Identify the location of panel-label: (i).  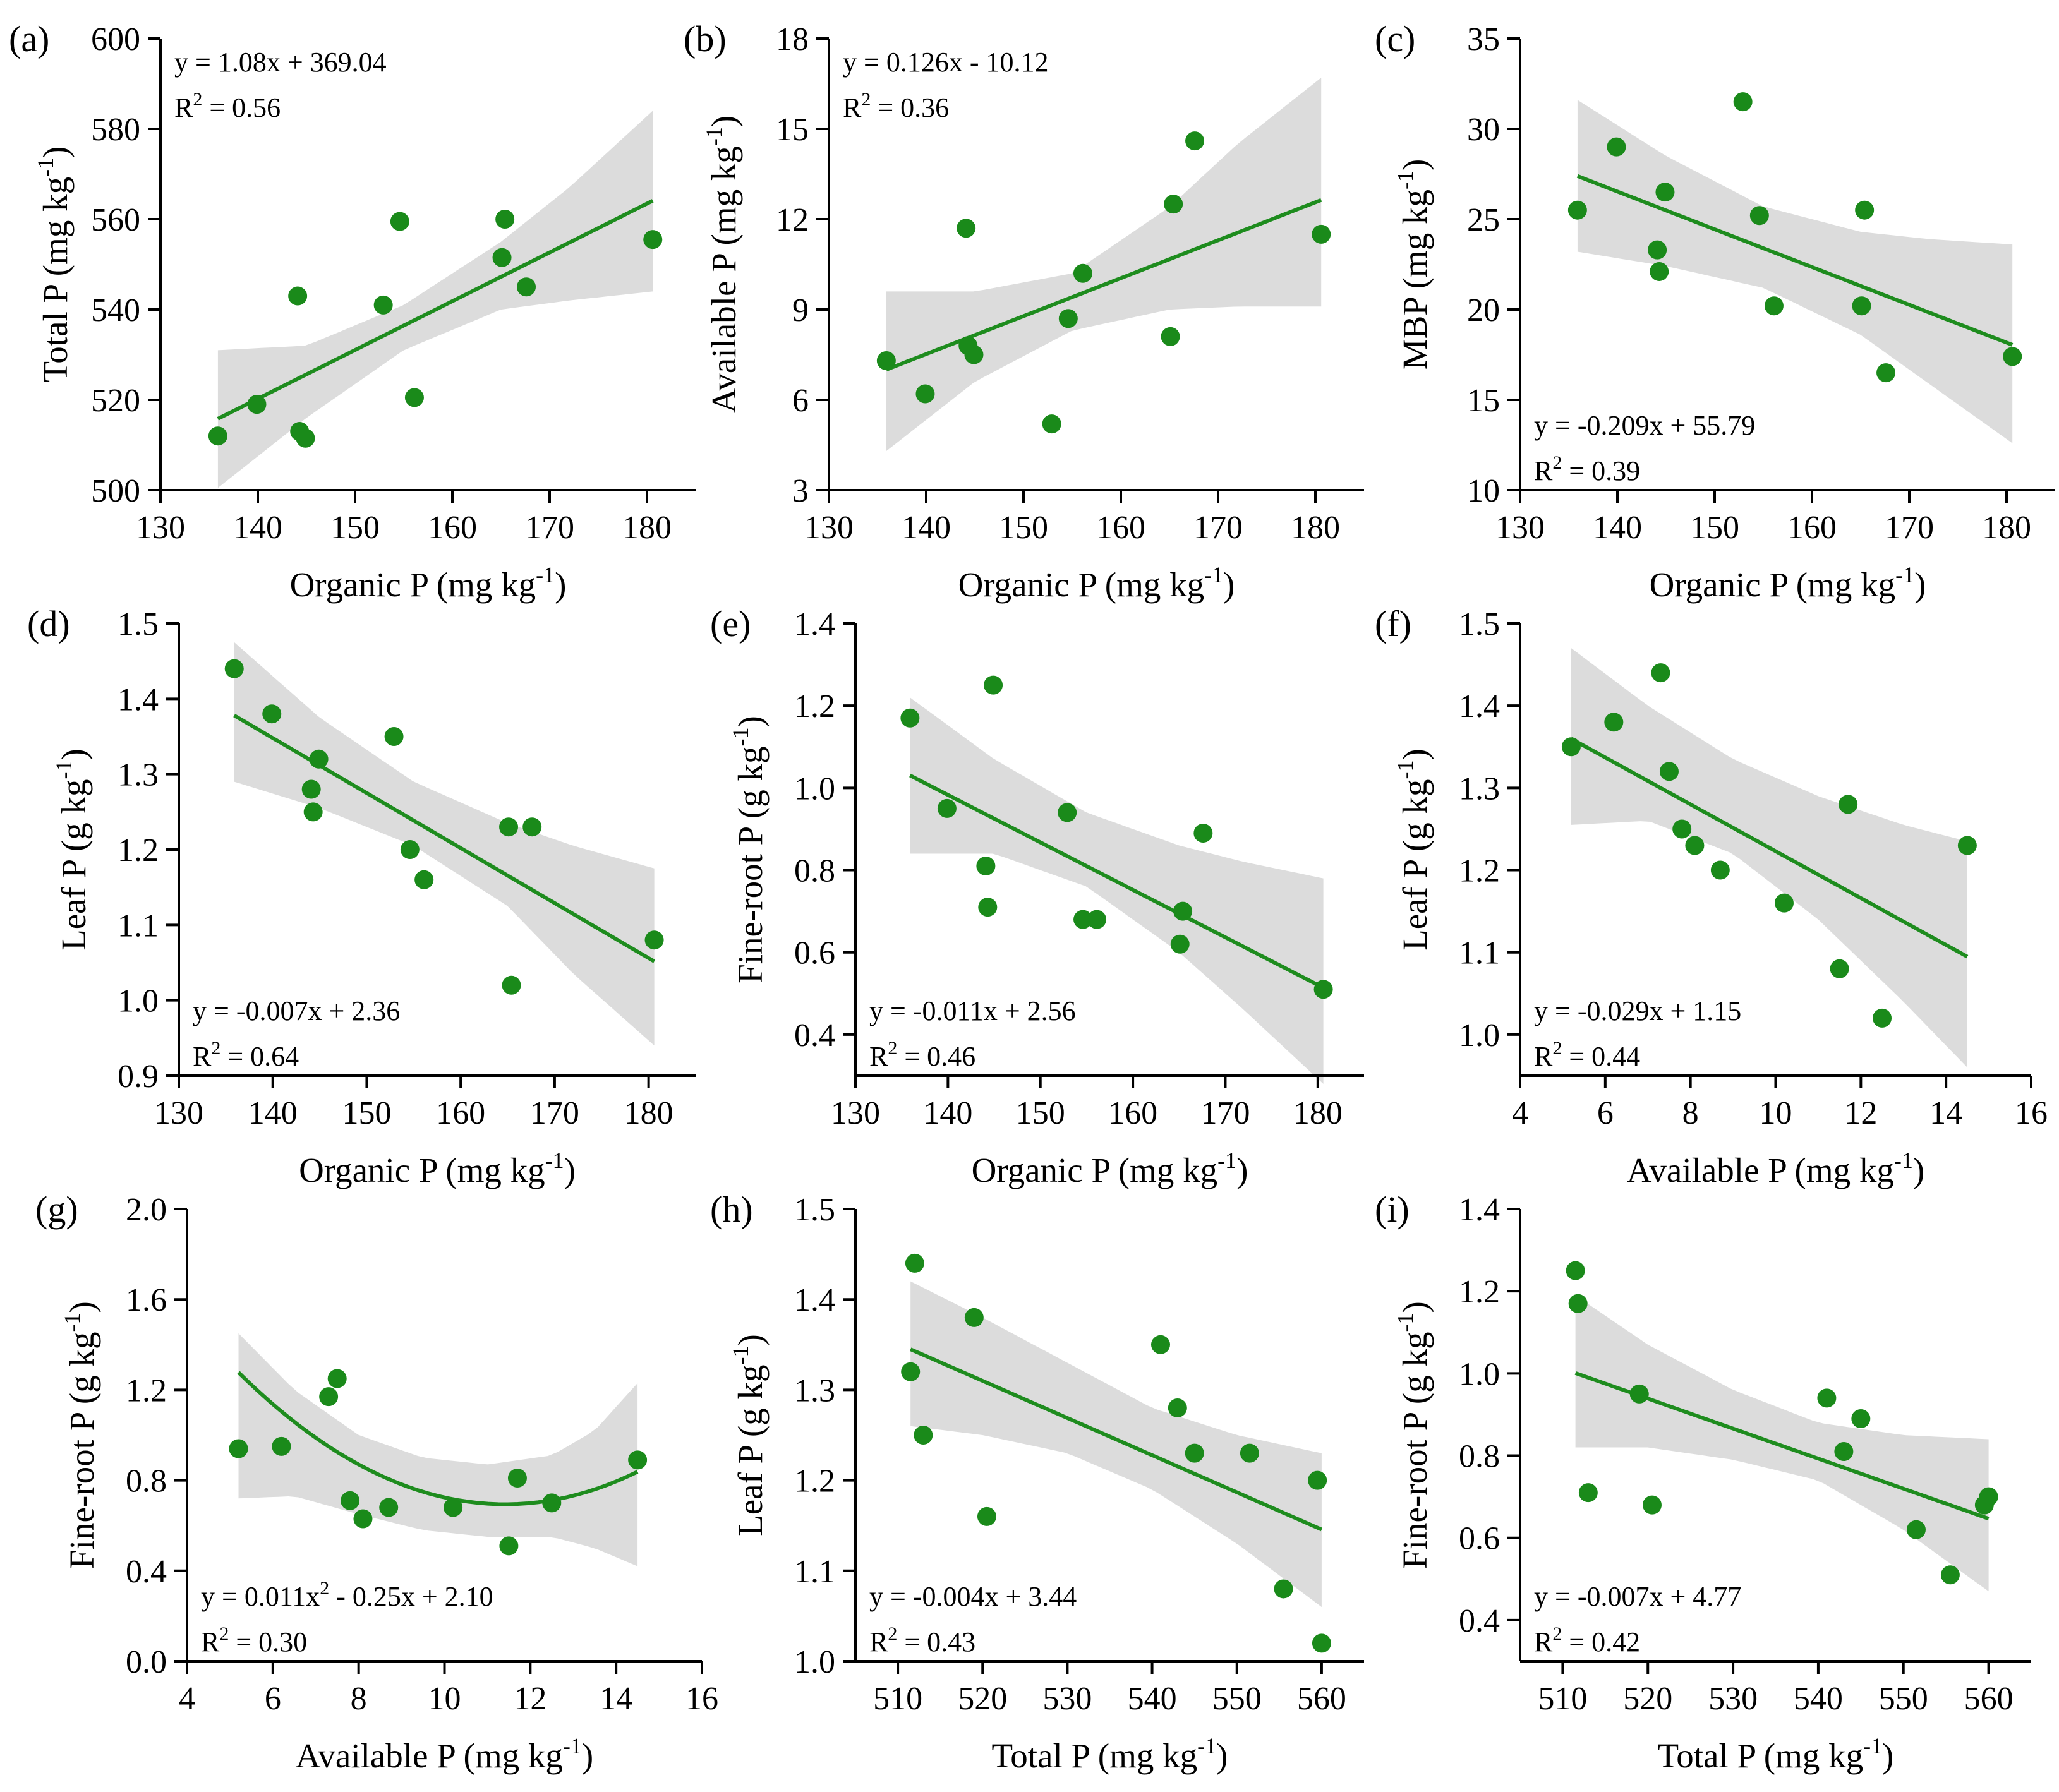
(1392, 1209).